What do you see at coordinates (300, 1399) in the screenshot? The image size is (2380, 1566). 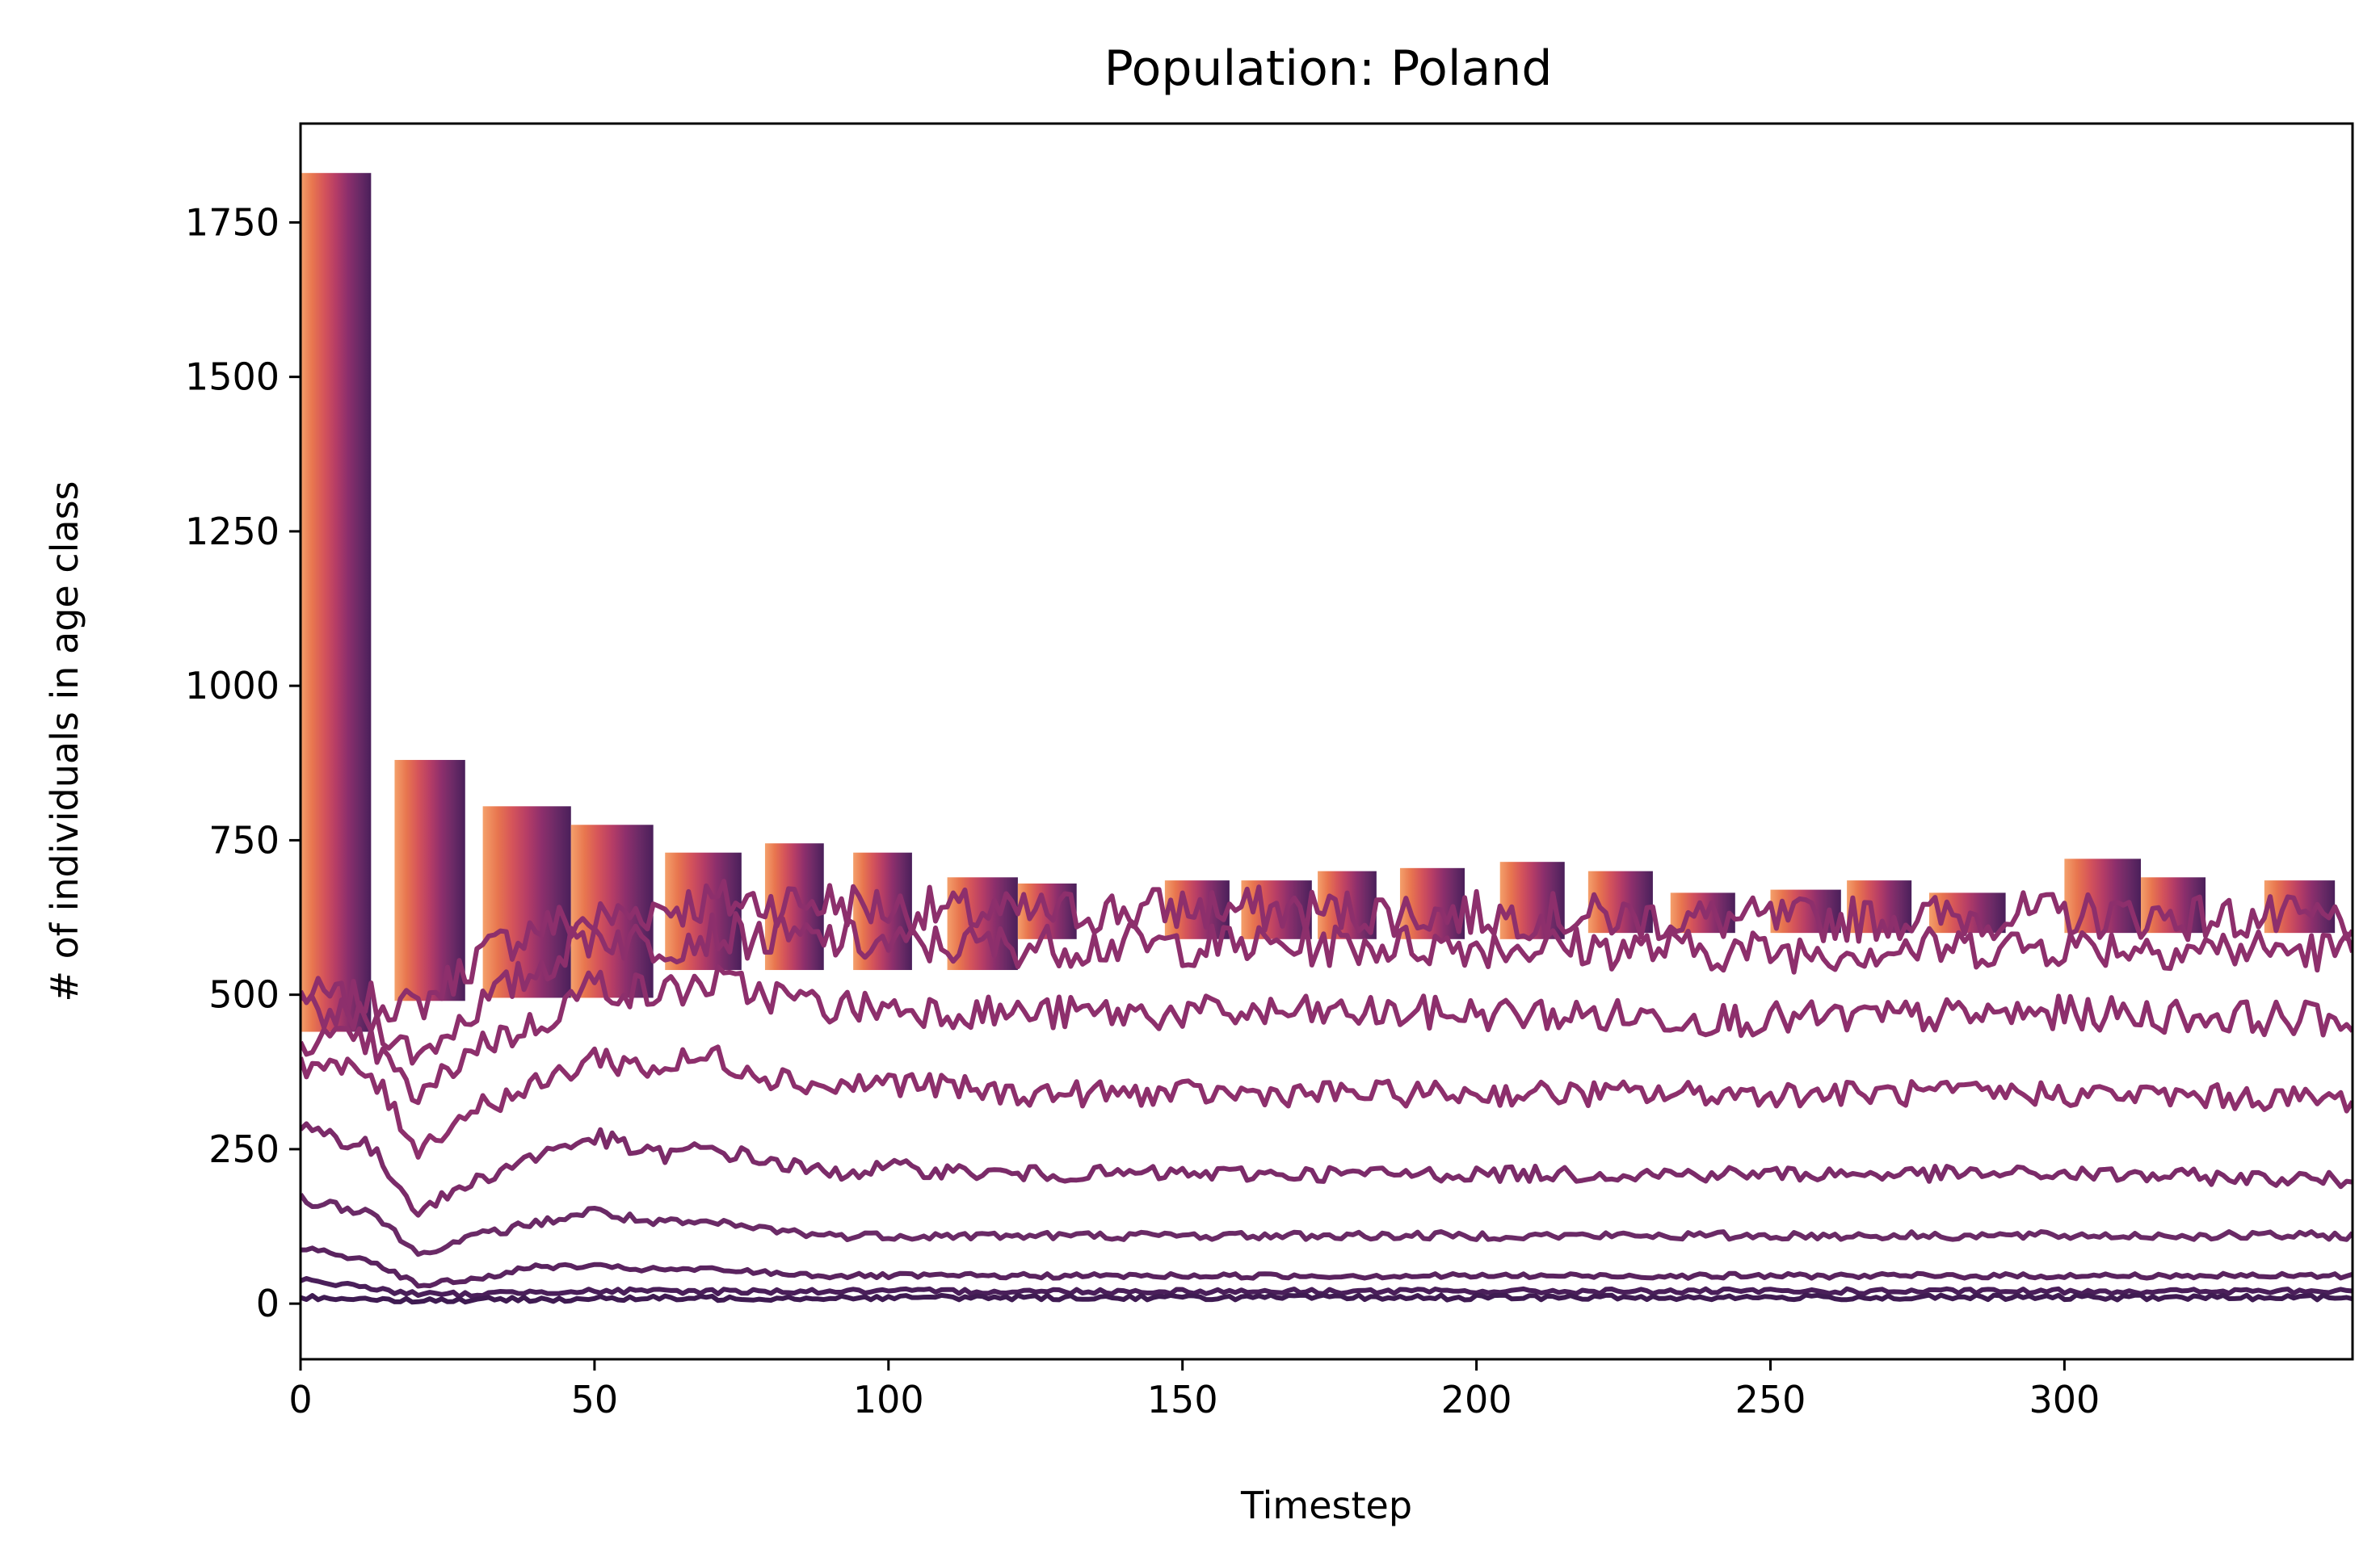 I see `x-tick-label: 0` at bounding box center [300, 1399].